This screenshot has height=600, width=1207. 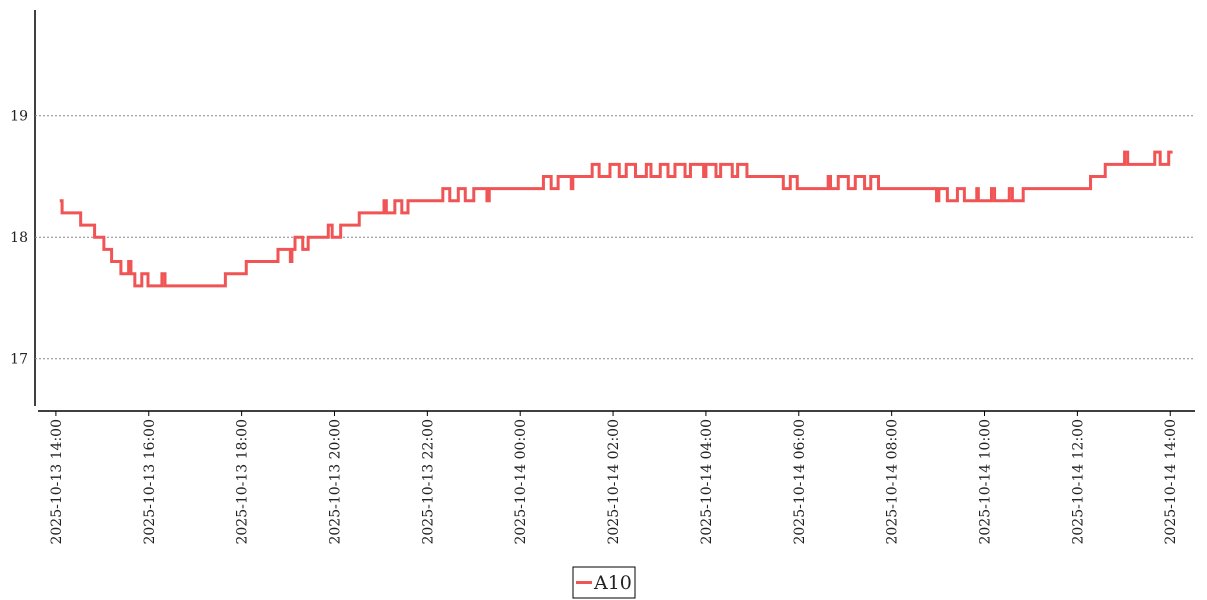 I want to click on x-tick-label: 2025-10-14 02:00, so click(x=614, y=482).